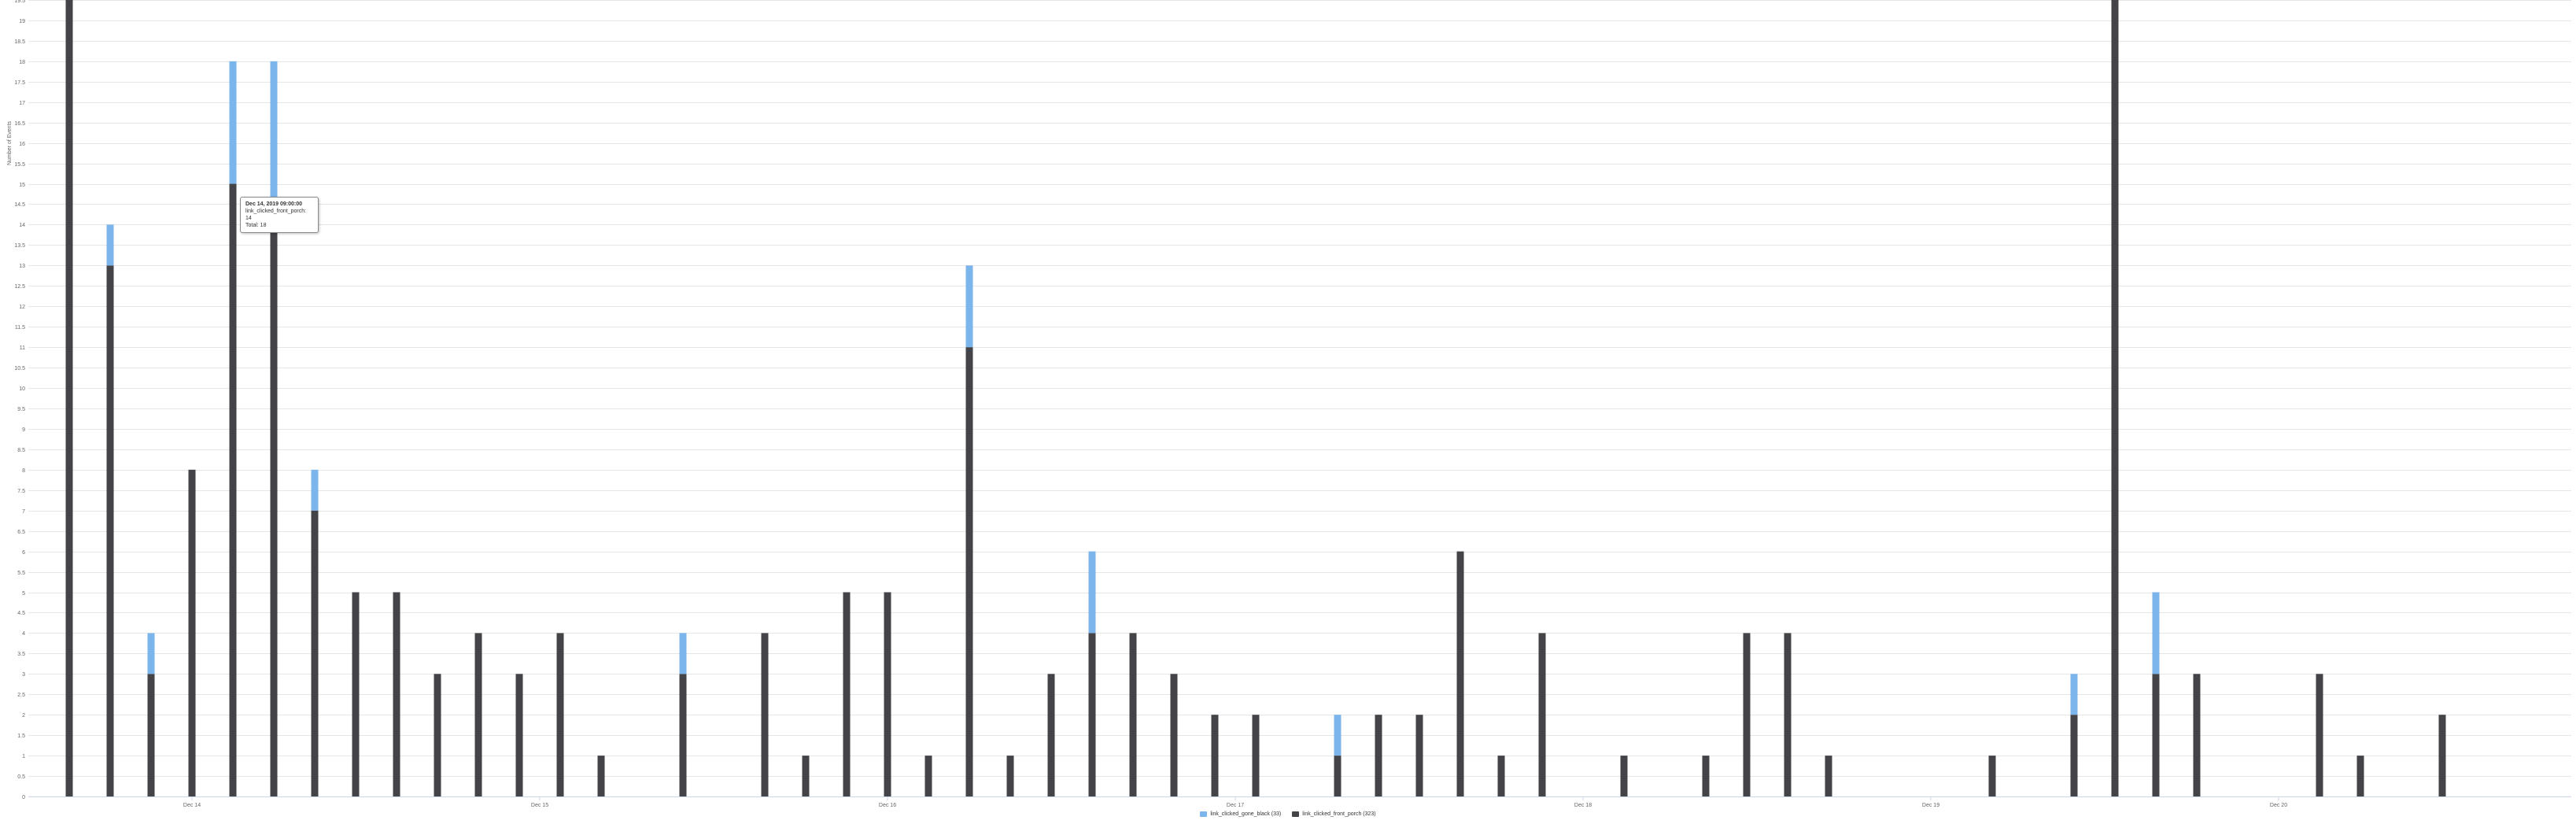 This screenshot has width=2576, height=824. I want to click on x-tick-label: Dec 19, so click(1930, 805).